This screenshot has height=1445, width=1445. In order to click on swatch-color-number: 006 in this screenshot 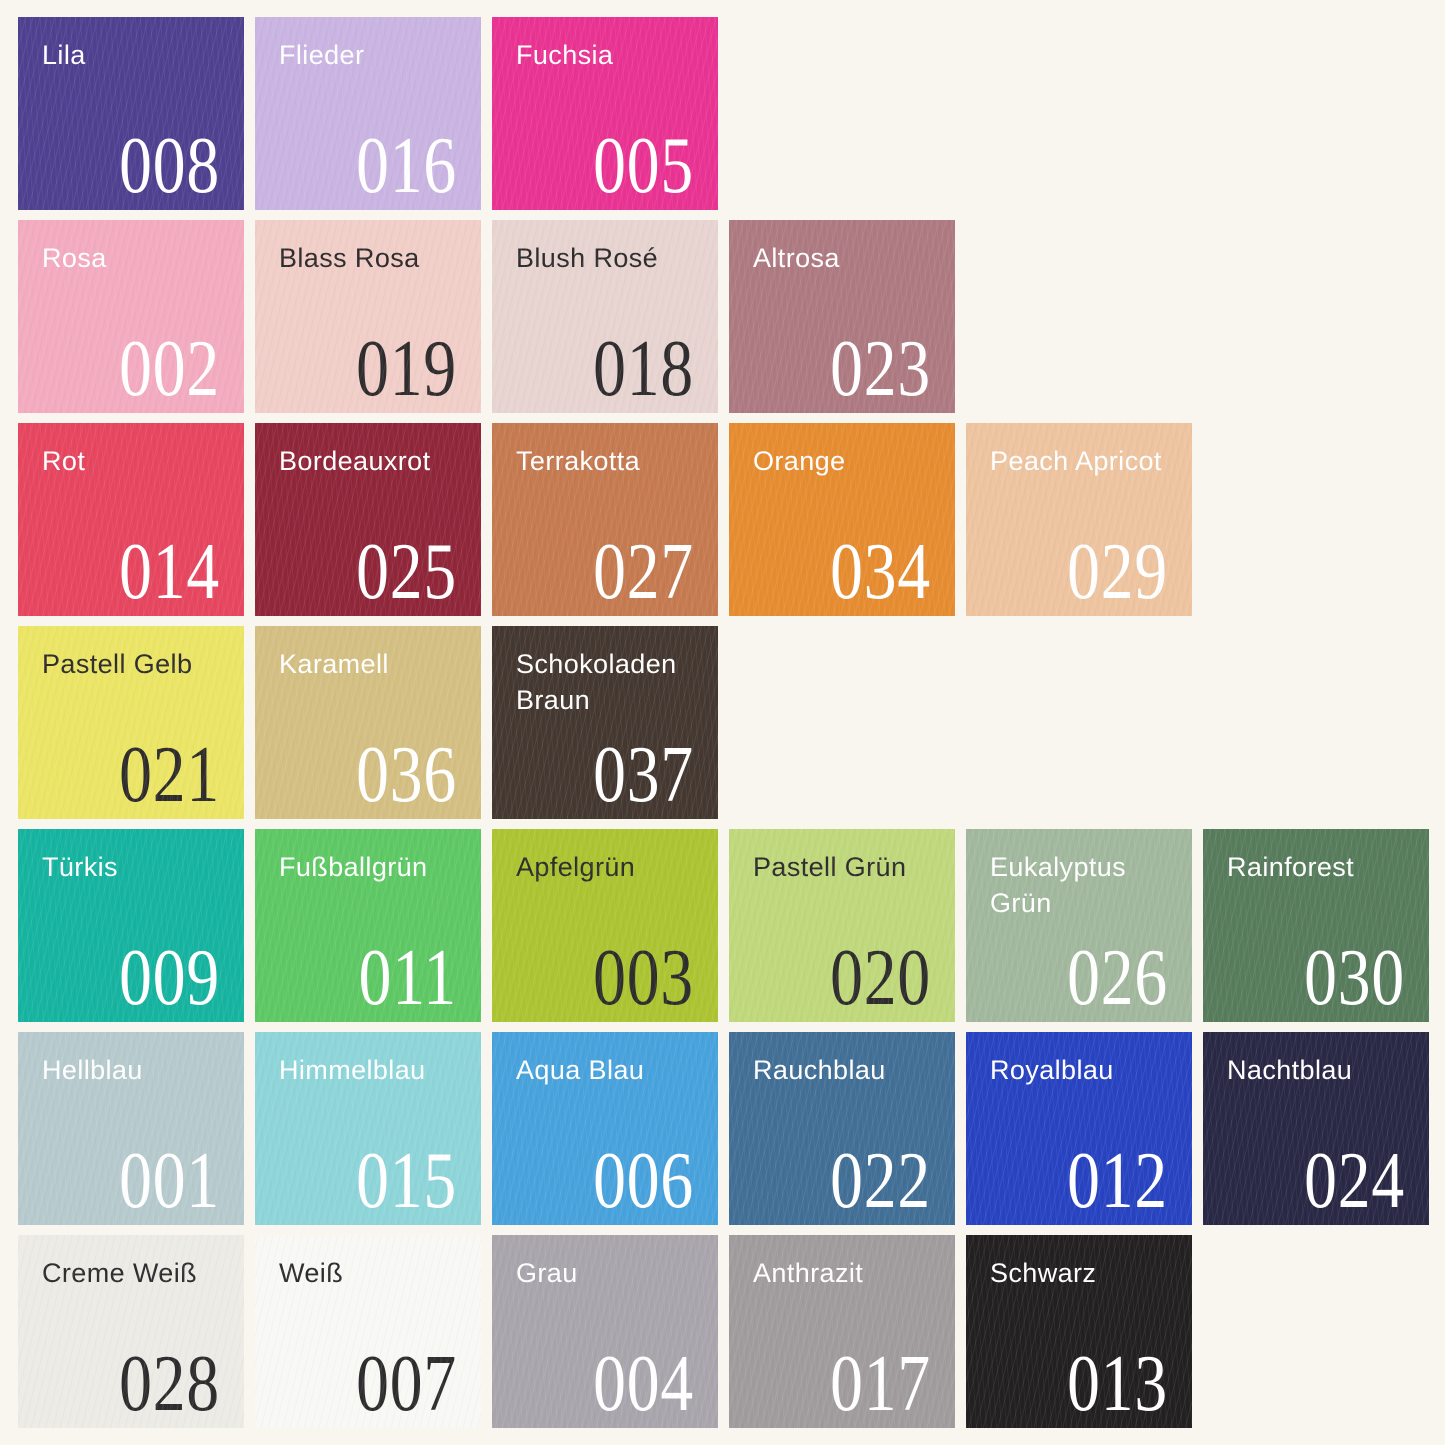, I will do `click(643, 1181)`.